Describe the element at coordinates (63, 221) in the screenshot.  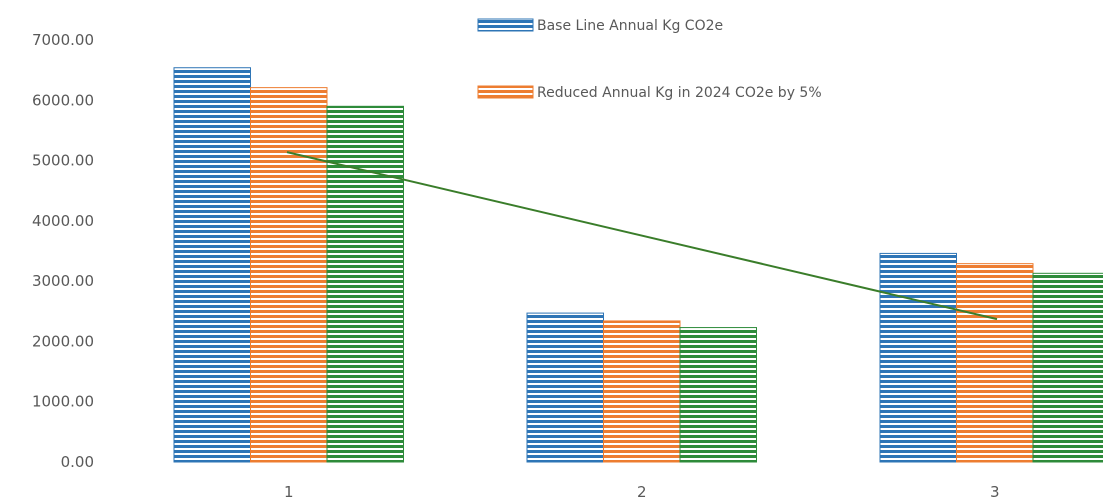
I see `y-tick-label: 4000.00` at that location.